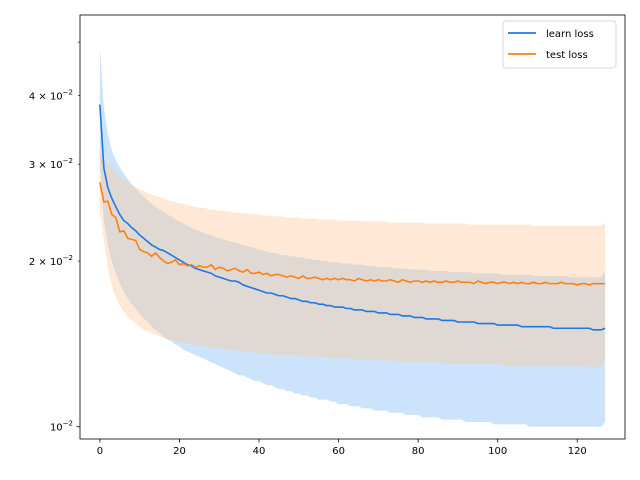  Describe the element at coordinates (338, 451) in the screenshot. I see `x-tick-label: 60` at that location.